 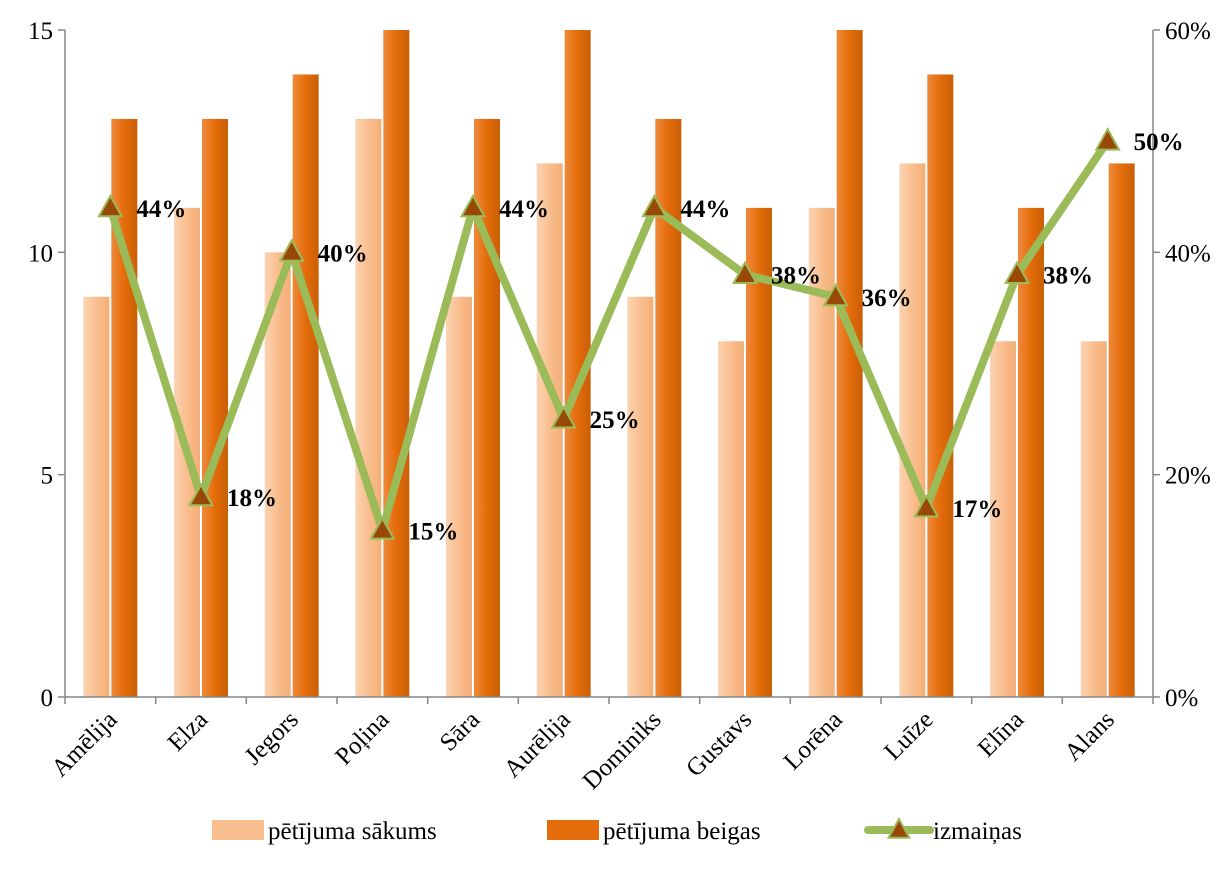 What do you see at coordinates (719, 744) in the screenshot?
I see `category-label: Gustavs` at bounding box center [719, 744].